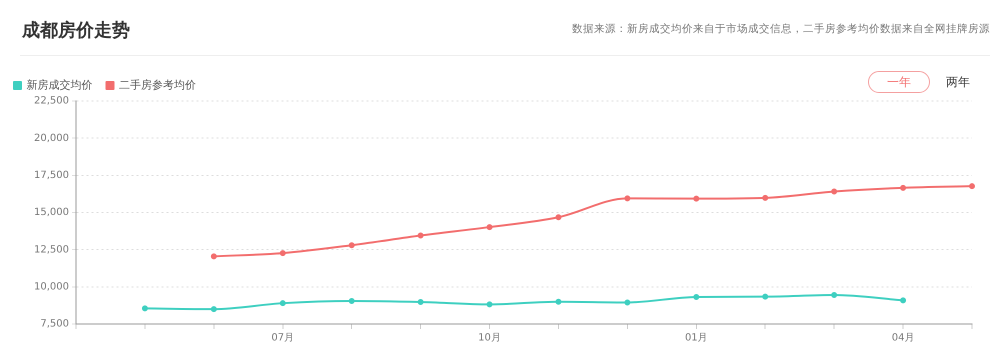  Describe the element at coordinates (51, 212) in the screenshot. I see `y-tick-label: 15,000` at that location.